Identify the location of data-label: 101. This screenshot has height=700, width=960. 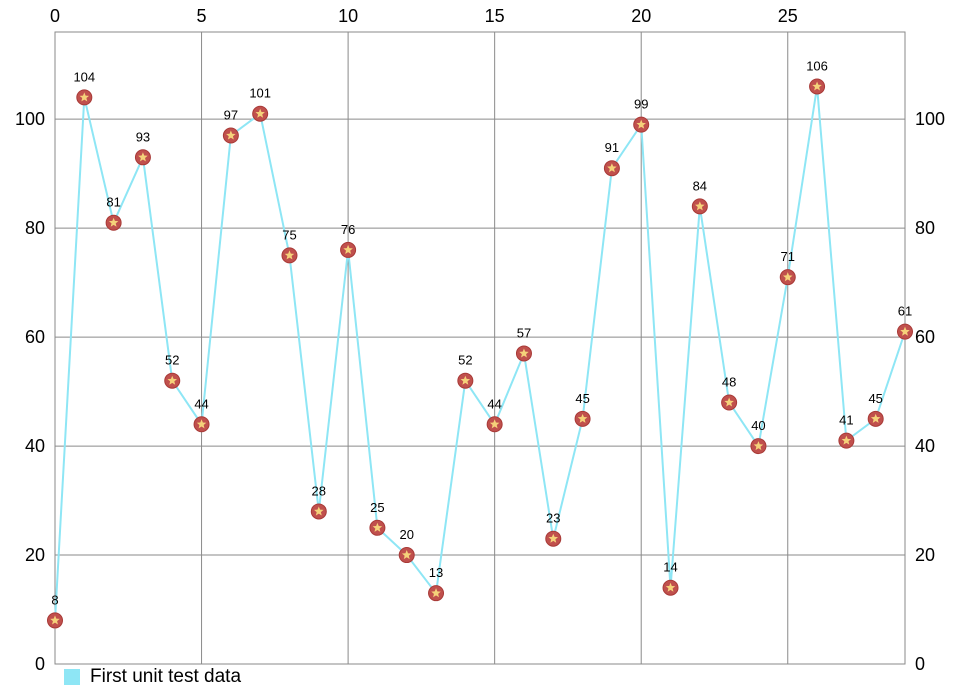
(260, 93).